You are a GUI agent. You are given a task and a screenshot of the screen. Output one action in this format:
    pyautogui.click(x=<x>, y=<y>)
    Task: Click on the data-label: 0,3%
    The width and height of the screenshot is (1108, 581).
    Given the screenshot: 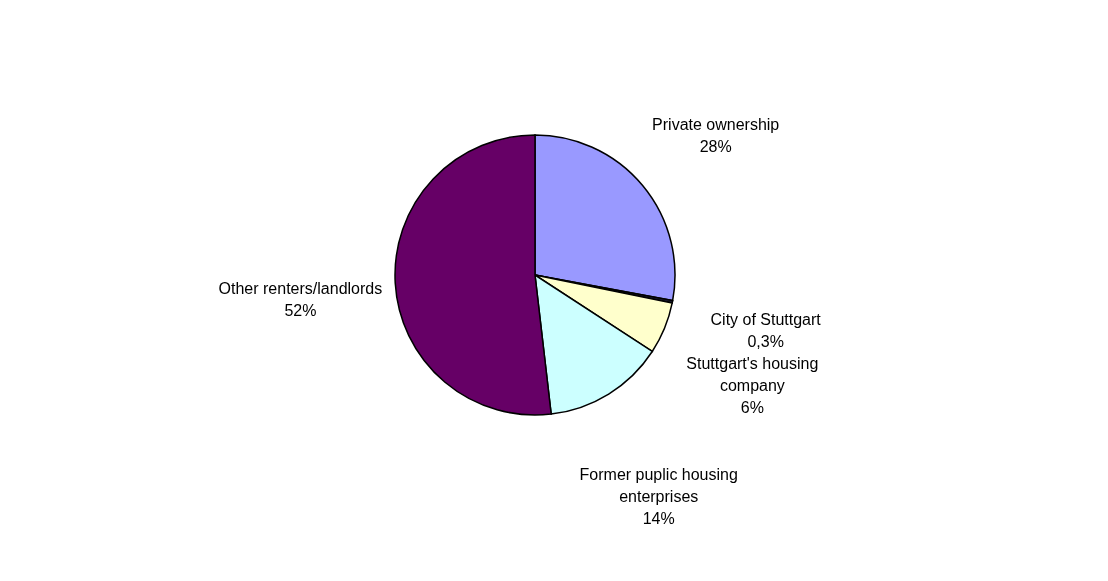 What is the action you would take?
    pyautogui.click(x=765, y=341)
    